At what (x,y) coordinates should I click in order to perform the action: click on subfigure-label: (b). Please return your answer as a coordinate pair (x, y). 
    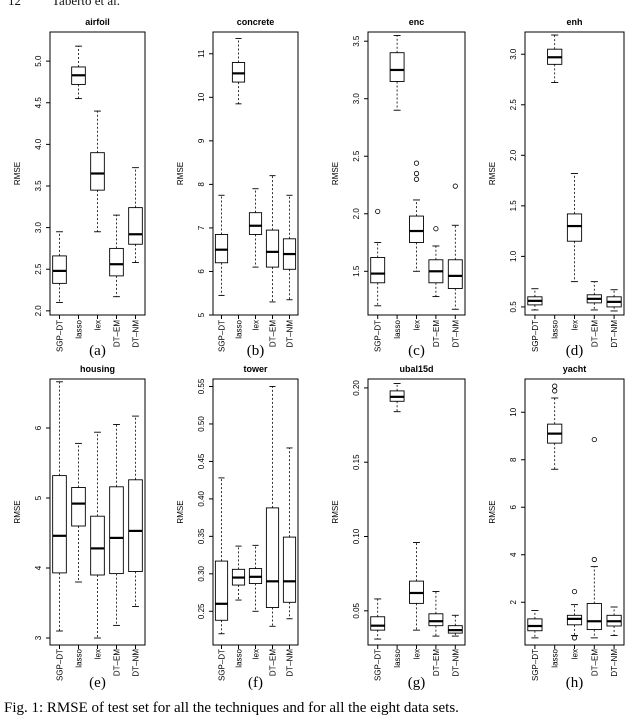
    Looking at the image, I should click on (256, 351).